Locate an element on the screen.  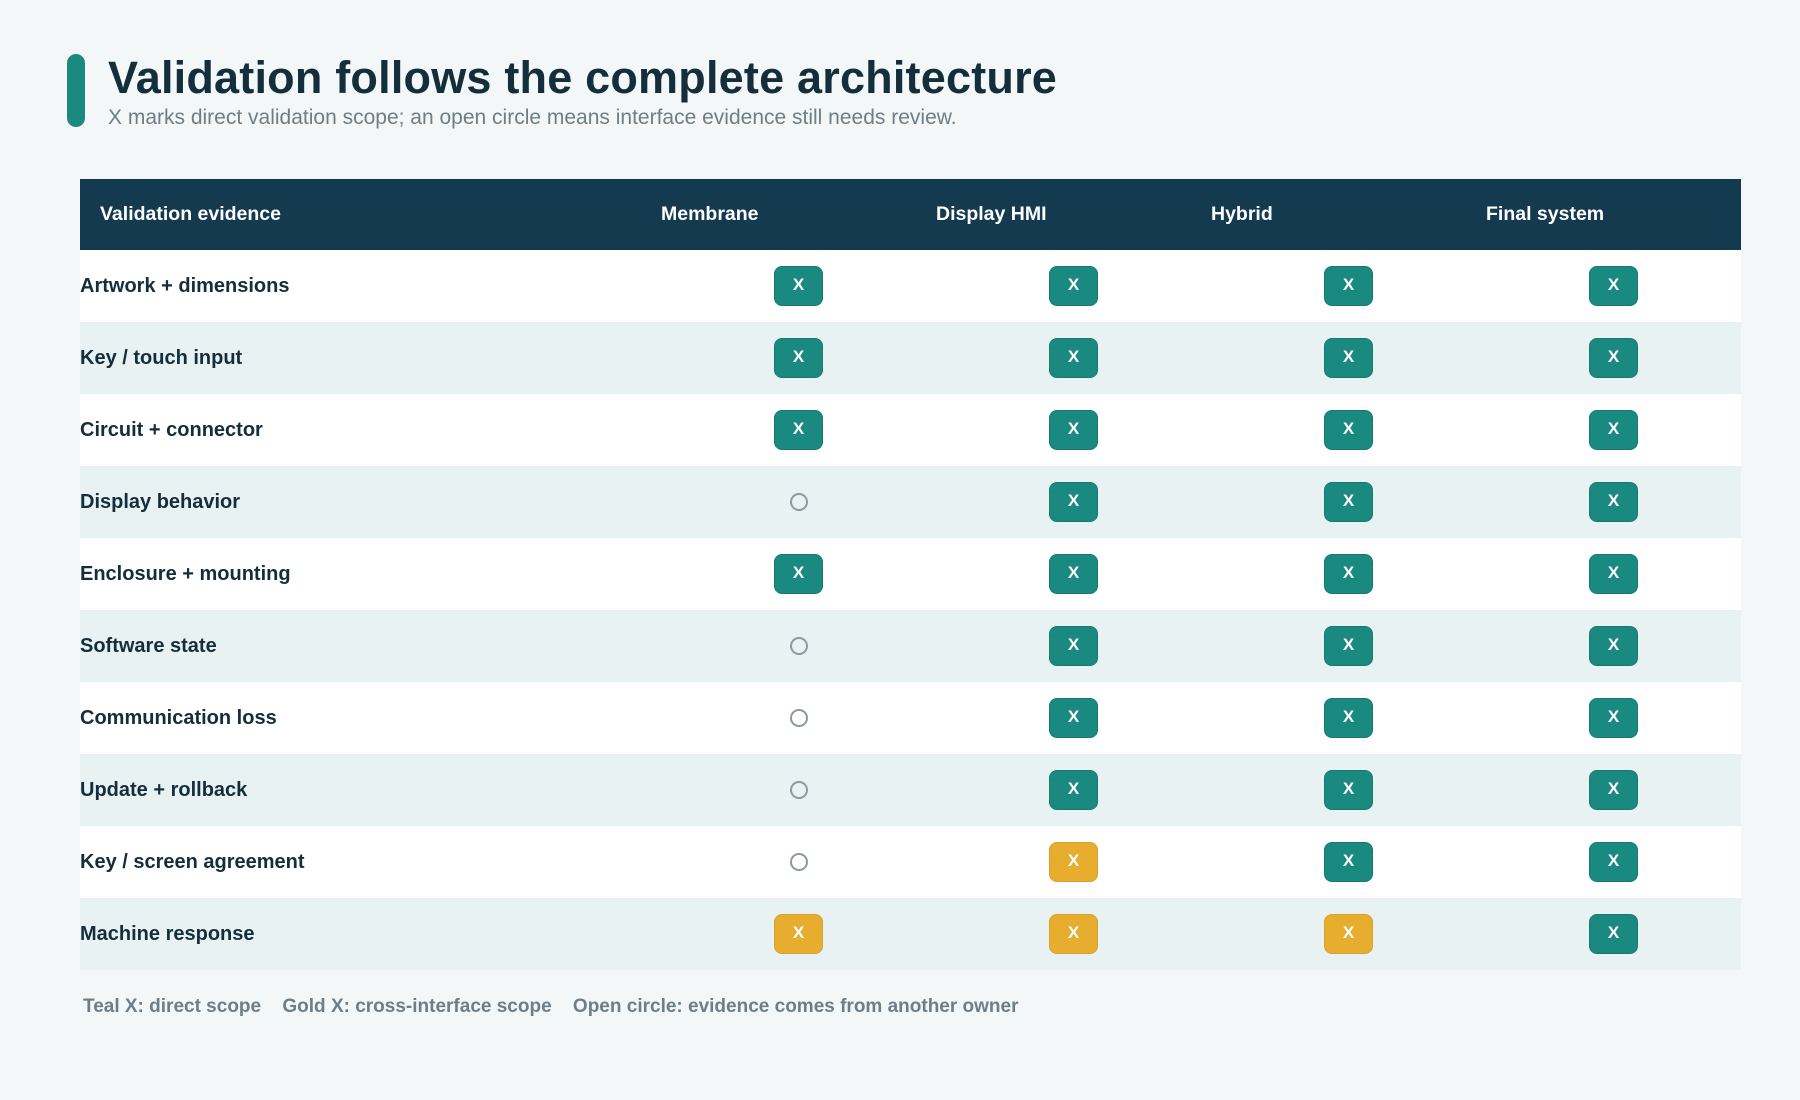
row-label: Software state is located at coordinates (148, 645).